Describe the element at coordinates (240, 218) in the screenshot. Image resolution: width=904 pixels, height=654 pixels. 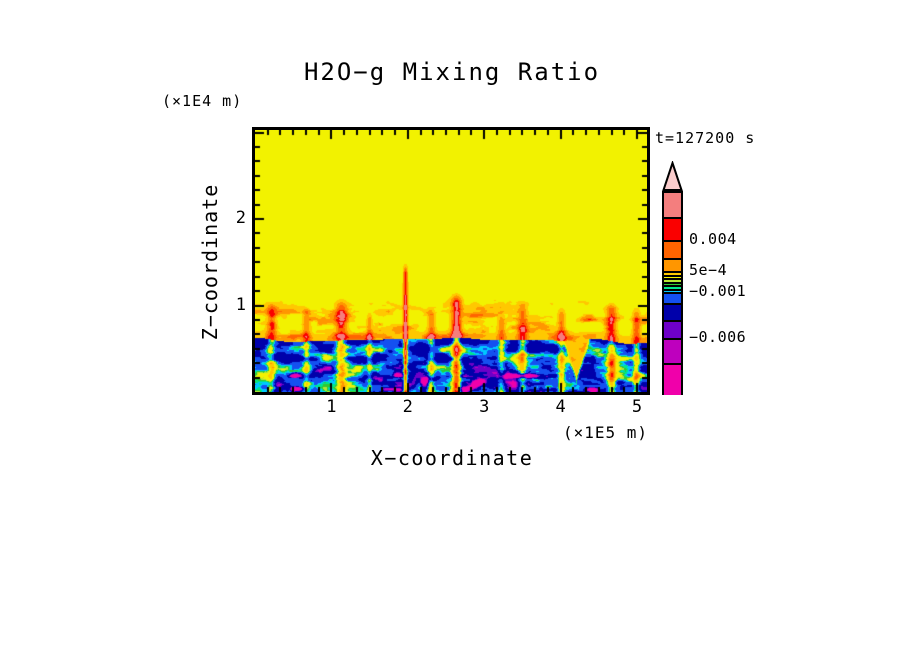
I see `z-tick-label: 2` at that location.